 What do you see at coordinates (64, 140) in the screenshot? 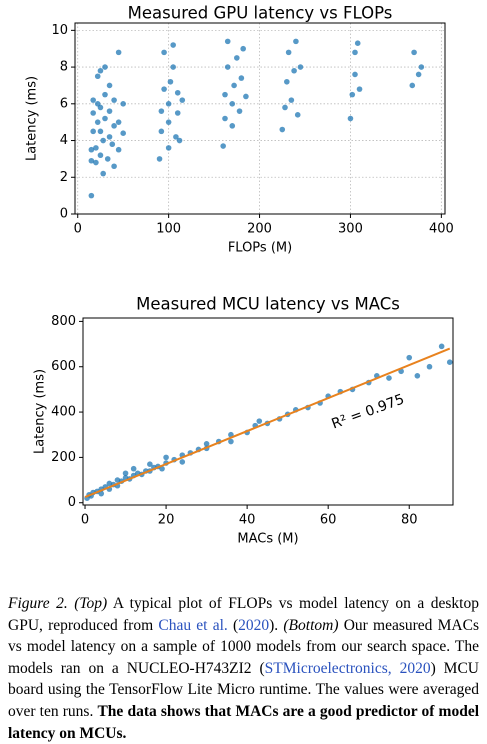
I see `y-tick-label: 4` at bounding box center [64, 140].